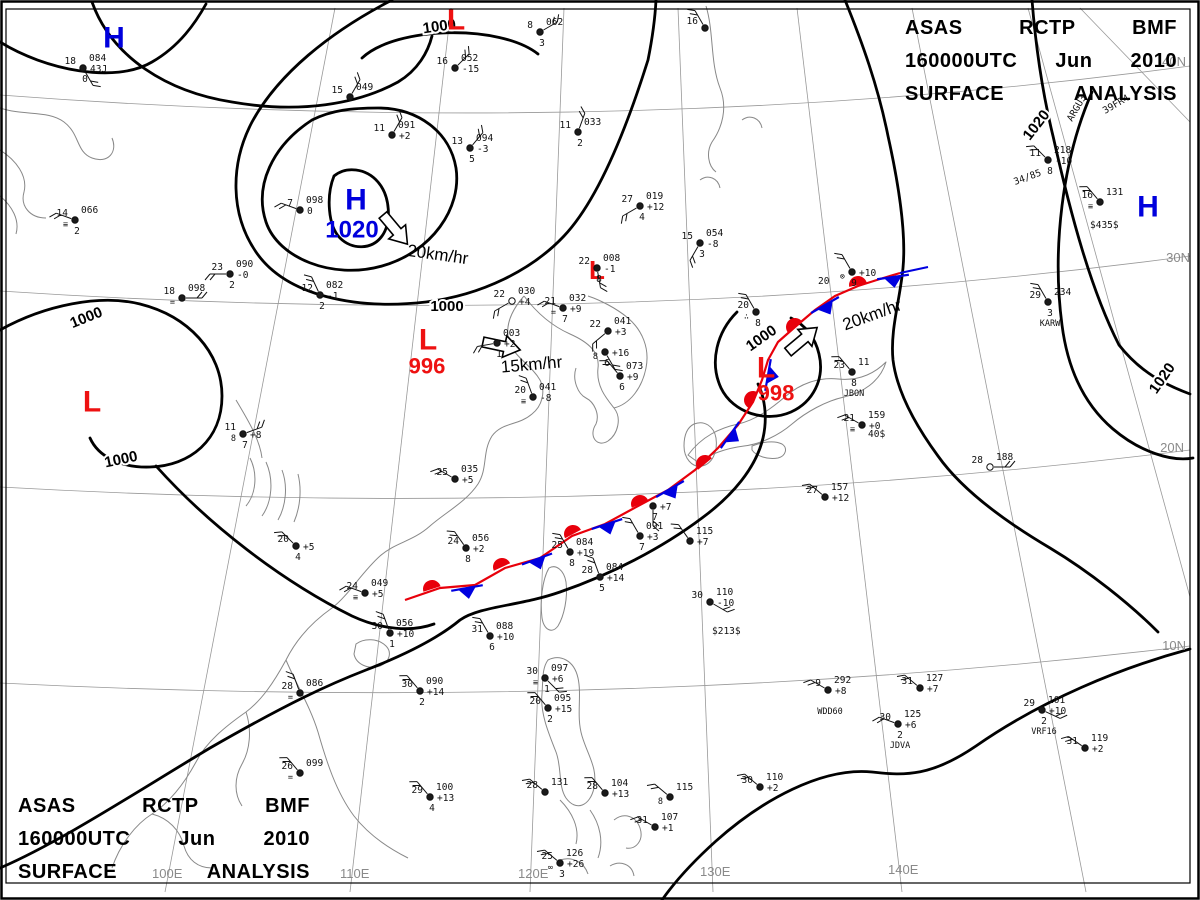 This screenshot has width=1200, height=900. Describe the element at coordinates (620, 794) in the screenshot. I see `station-tendency: +13` at that location.